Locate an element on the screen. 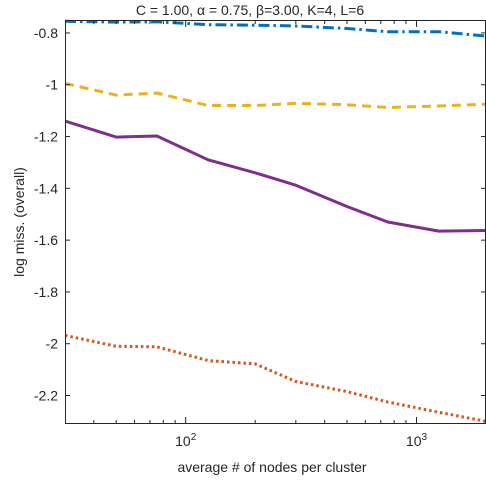 This screenshot has height=482, width=486. y-tick-label: -2.2 is located at coordinates (46, 396).